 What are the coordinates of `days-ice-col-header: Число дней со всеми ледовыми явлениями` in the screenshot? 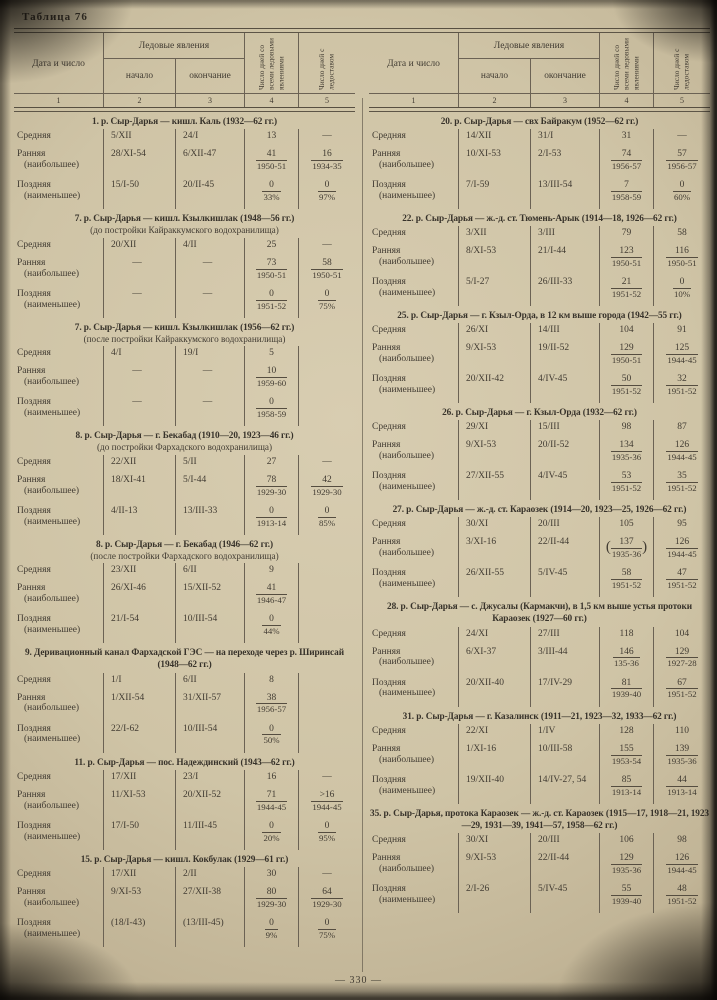 It's located at (271, 63).